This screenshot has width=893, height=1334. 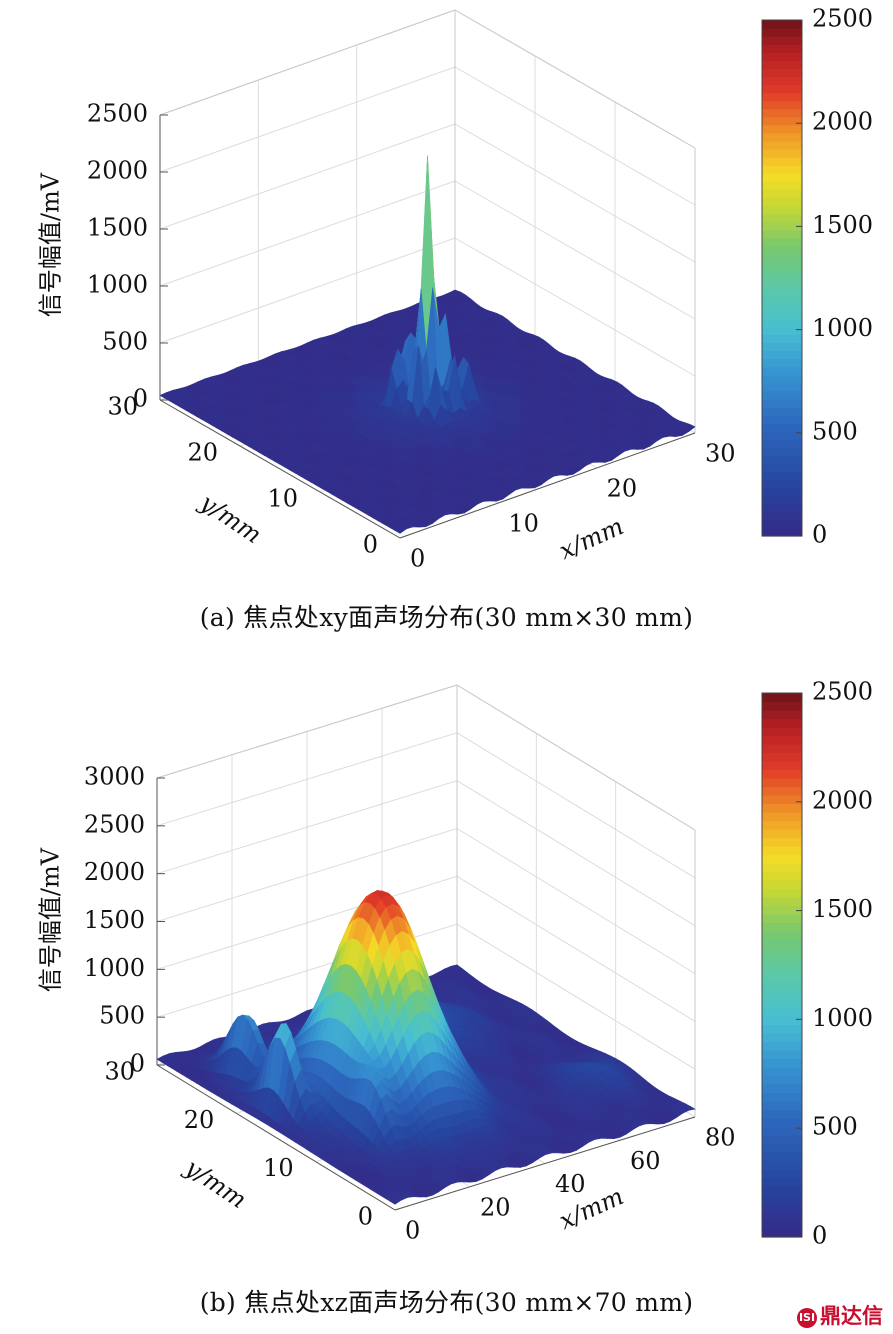 What do you see at coordinates (125, 342) in the screenshot?
I see `z-tick-label: 500` at bounding box center [125, 342].